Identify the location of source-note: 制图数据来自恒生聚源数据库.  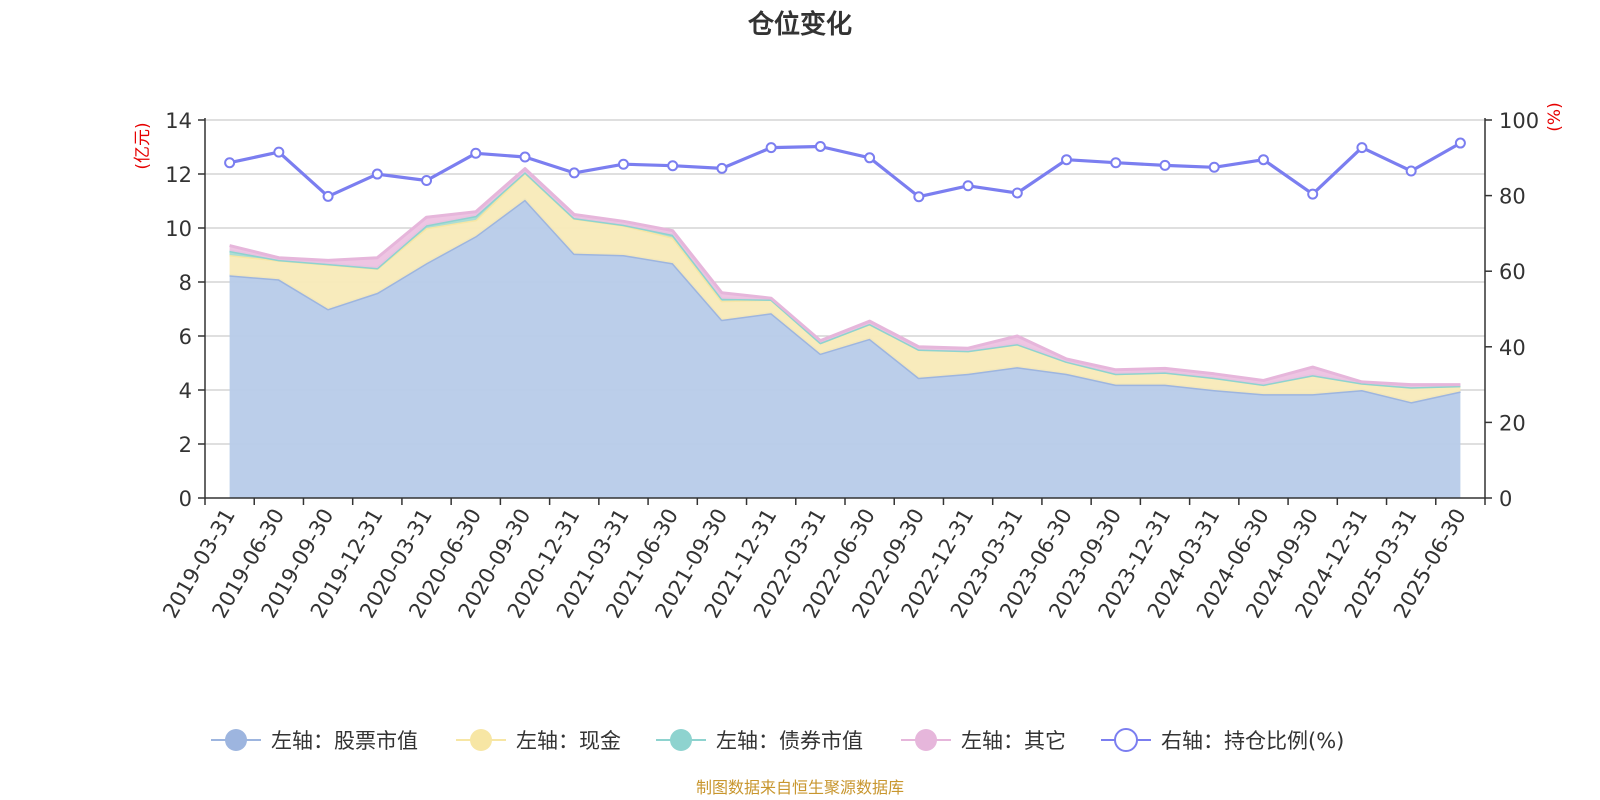
(800, 787).